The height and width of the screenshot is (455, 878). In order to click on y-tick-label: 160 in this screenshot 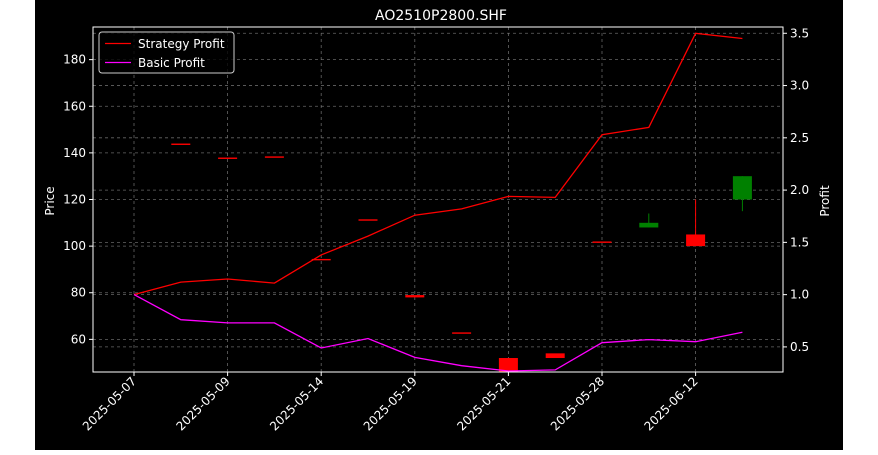, I will do `click(74, 106)`.